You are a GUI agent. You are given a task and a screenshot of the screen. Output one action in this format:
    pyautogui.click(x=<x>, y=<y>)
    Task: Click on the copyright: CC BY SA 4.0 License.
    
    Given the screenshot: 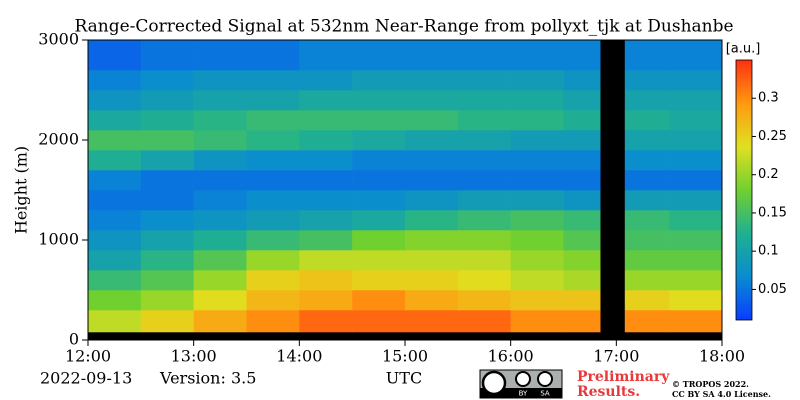 What is the action you would take?
    pyautogui.click(x=721, y=394)
    